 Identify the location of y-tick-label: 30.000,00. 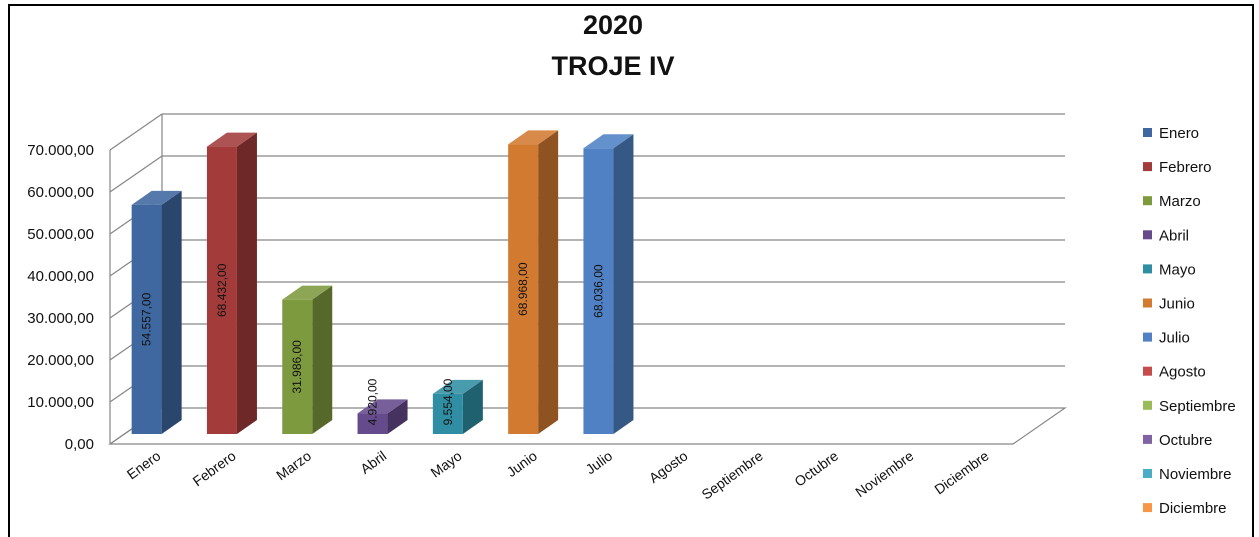
(60, 318).